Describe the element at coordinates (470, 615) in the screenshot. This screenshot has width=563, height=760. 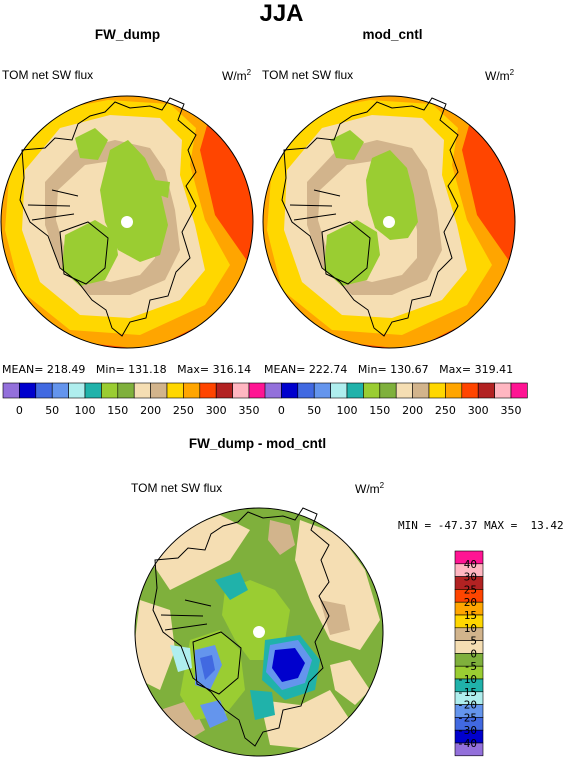
I see `colorbar-tick-label: 15` at that location.